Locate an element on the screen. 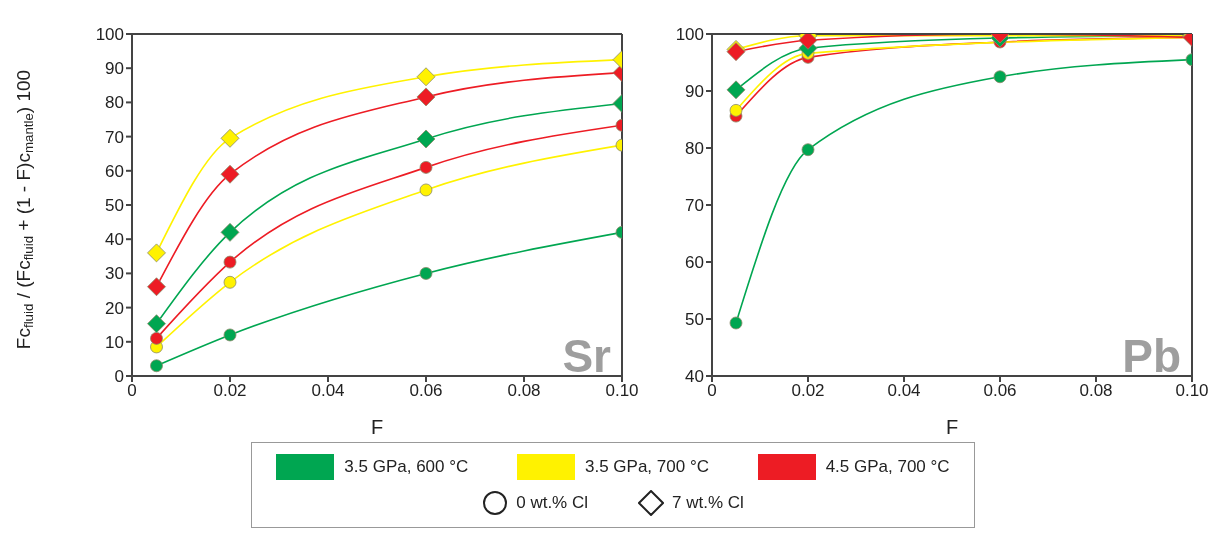 The width and height of the screenshot is (1226, 545). text: 7 wt.% Cl is located at coordinates (708, 503).